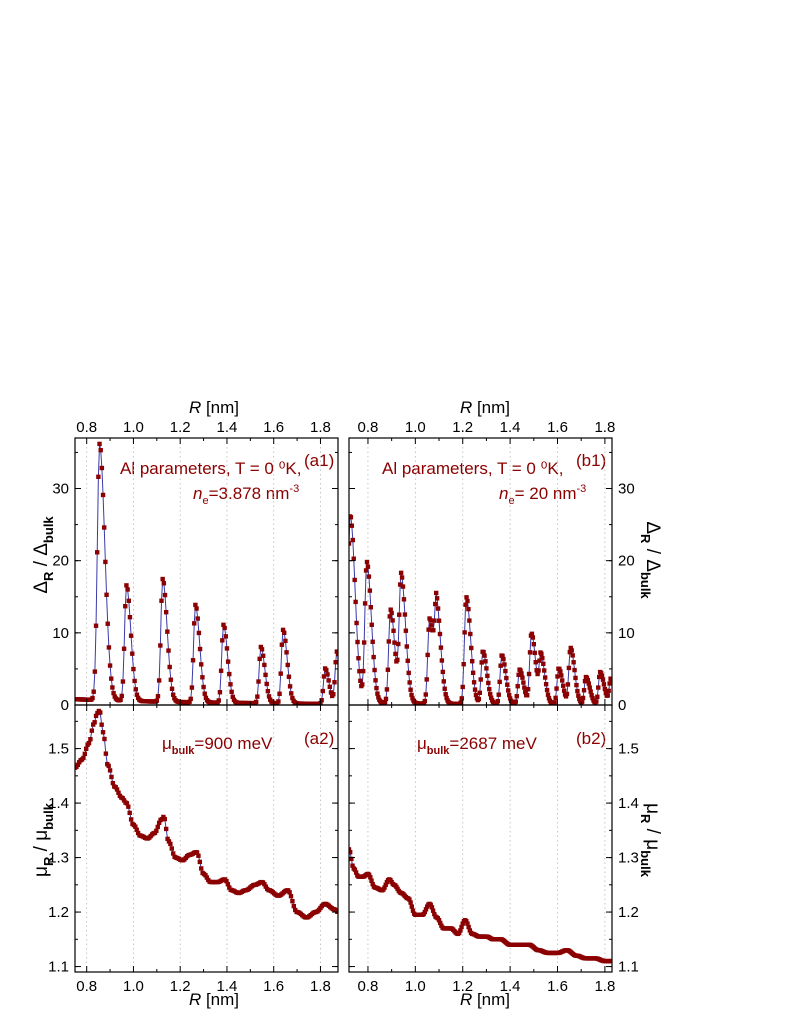 The height and width of the screenshot is (1030, 796). I want to click on annotation-b1-line2: ne= 20 nm-3, so click(542, 495).